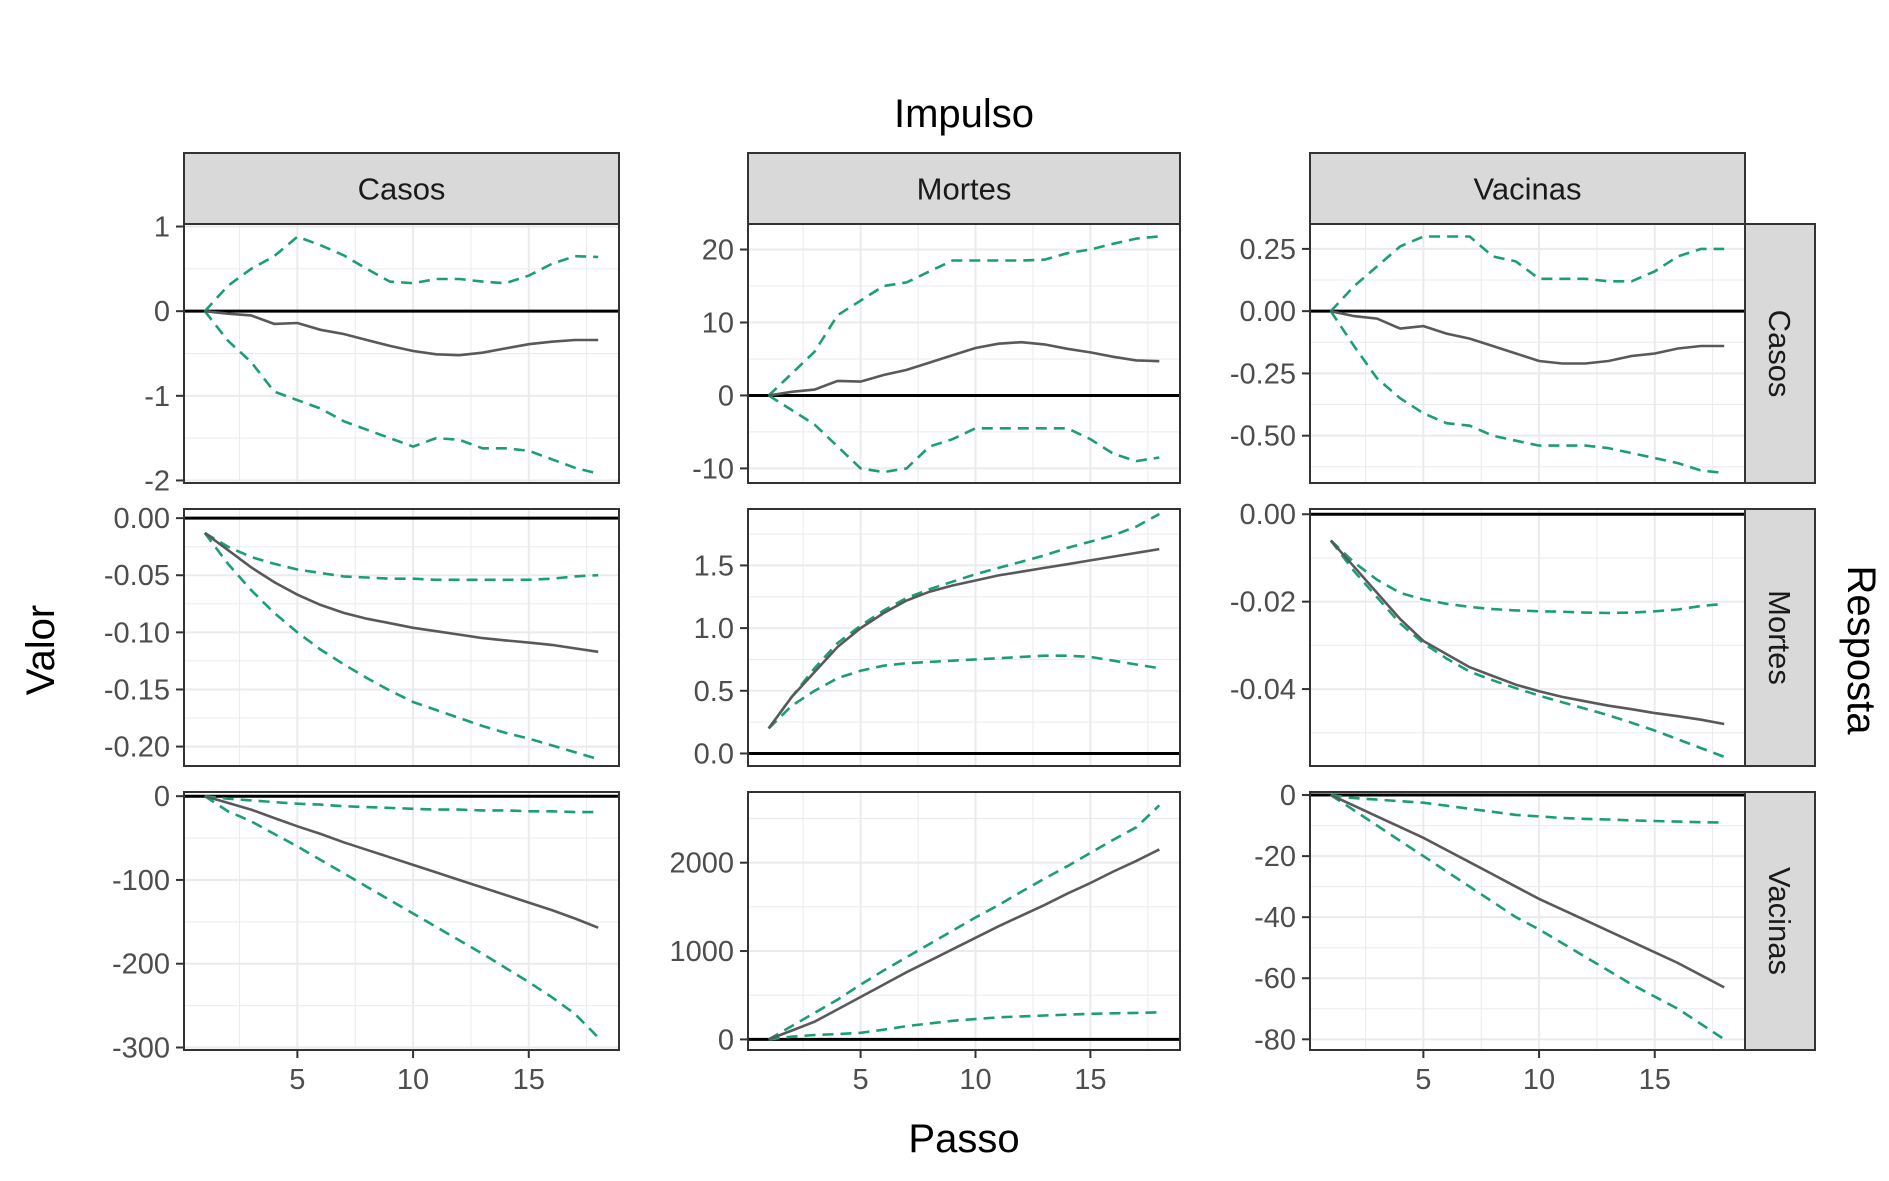  Describe the element at coordinates (137, 633) in the screenshot. I see `y-tick-label: -0.10` at that location.